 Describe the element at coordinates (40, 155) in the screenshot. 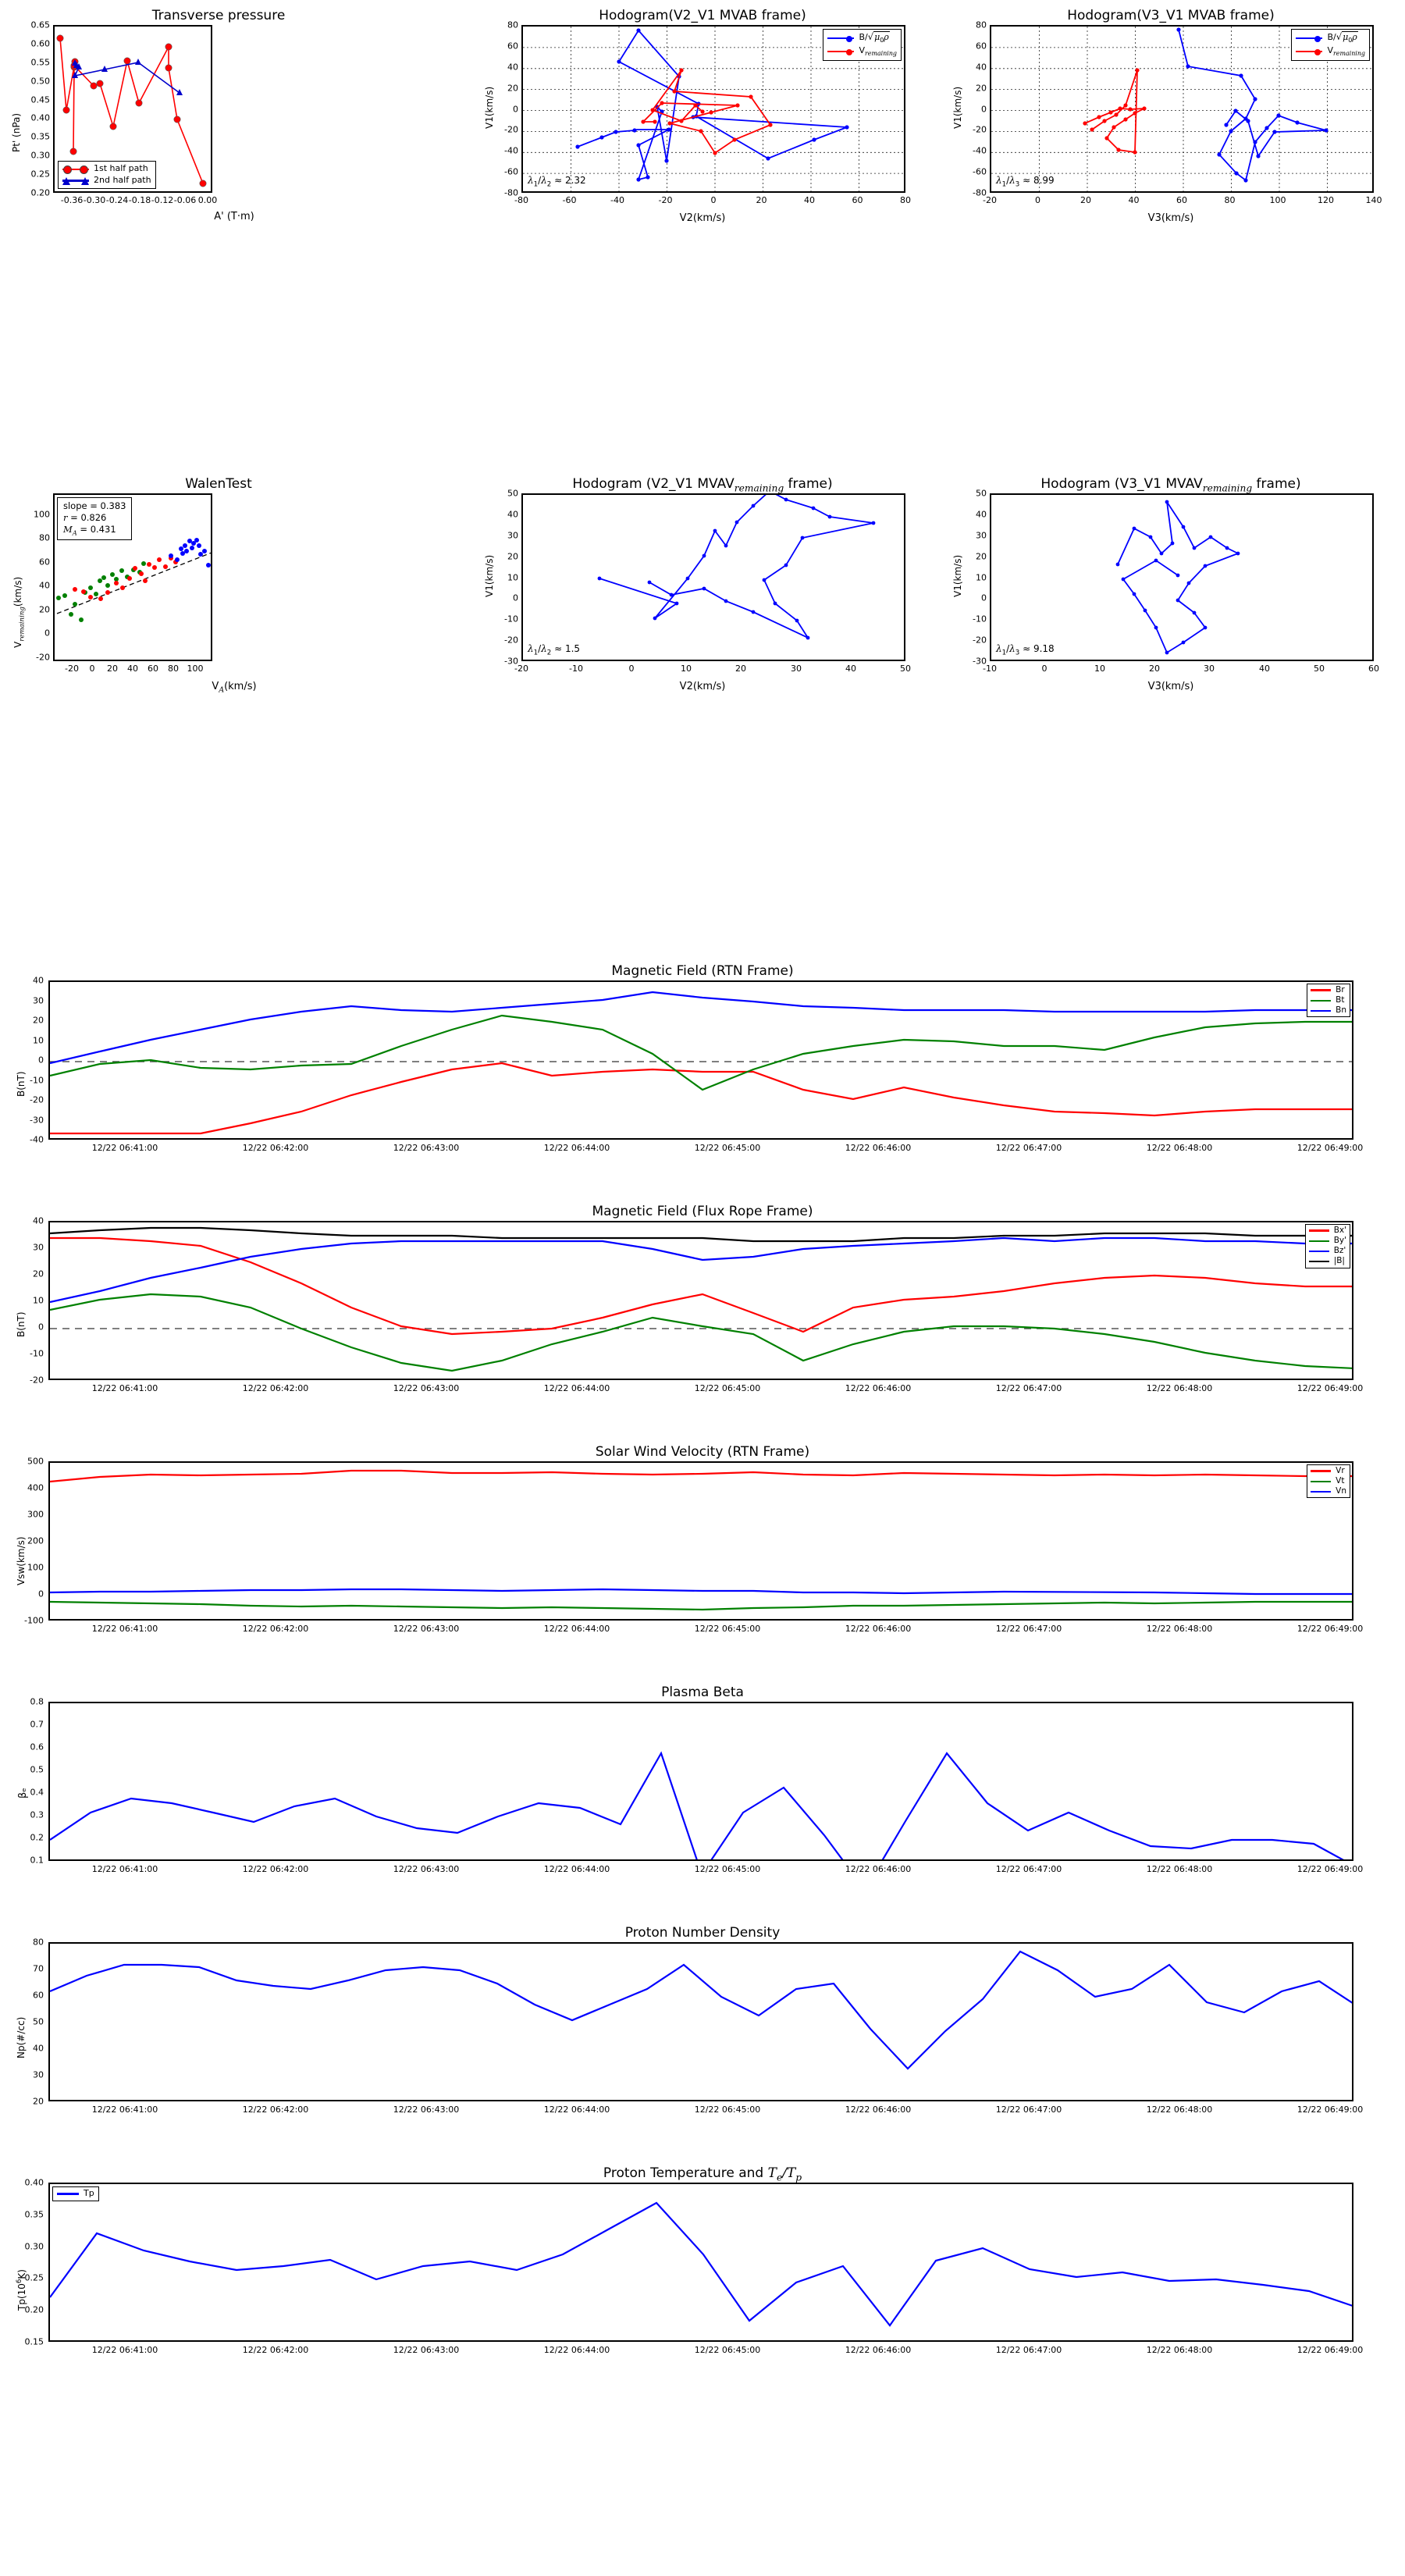

I see `y-tick: 0.30` at that location.